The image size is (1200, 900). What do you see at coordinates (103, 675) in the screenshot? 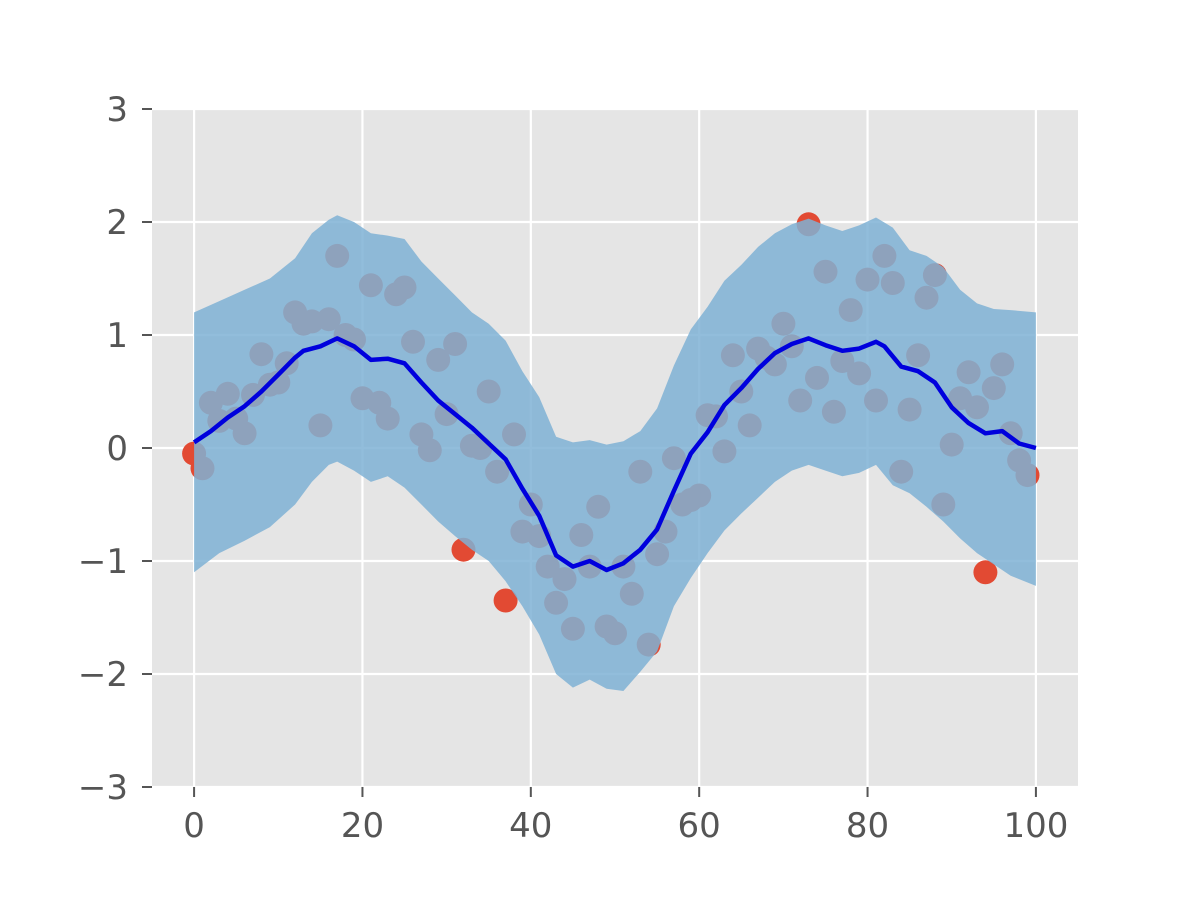
I see `y-tick-label: −2` at bounding box center [103, 675].